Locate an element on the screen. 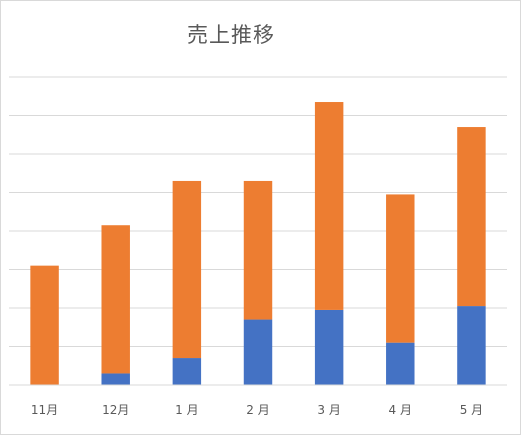 The image size is (521, 435). x-tick-label: 12月 is located at coordinates (115, 410).